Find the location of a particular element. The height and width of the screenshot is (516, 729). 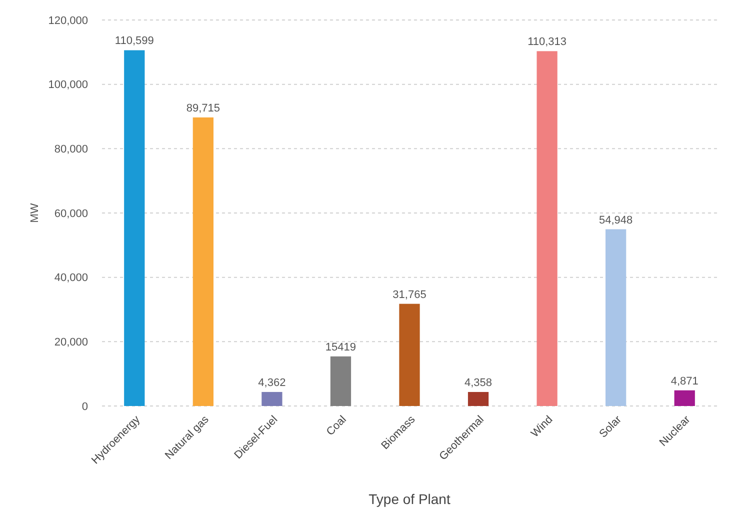

x-axis-title: Type of Plant is located at coordinates (409, 499).